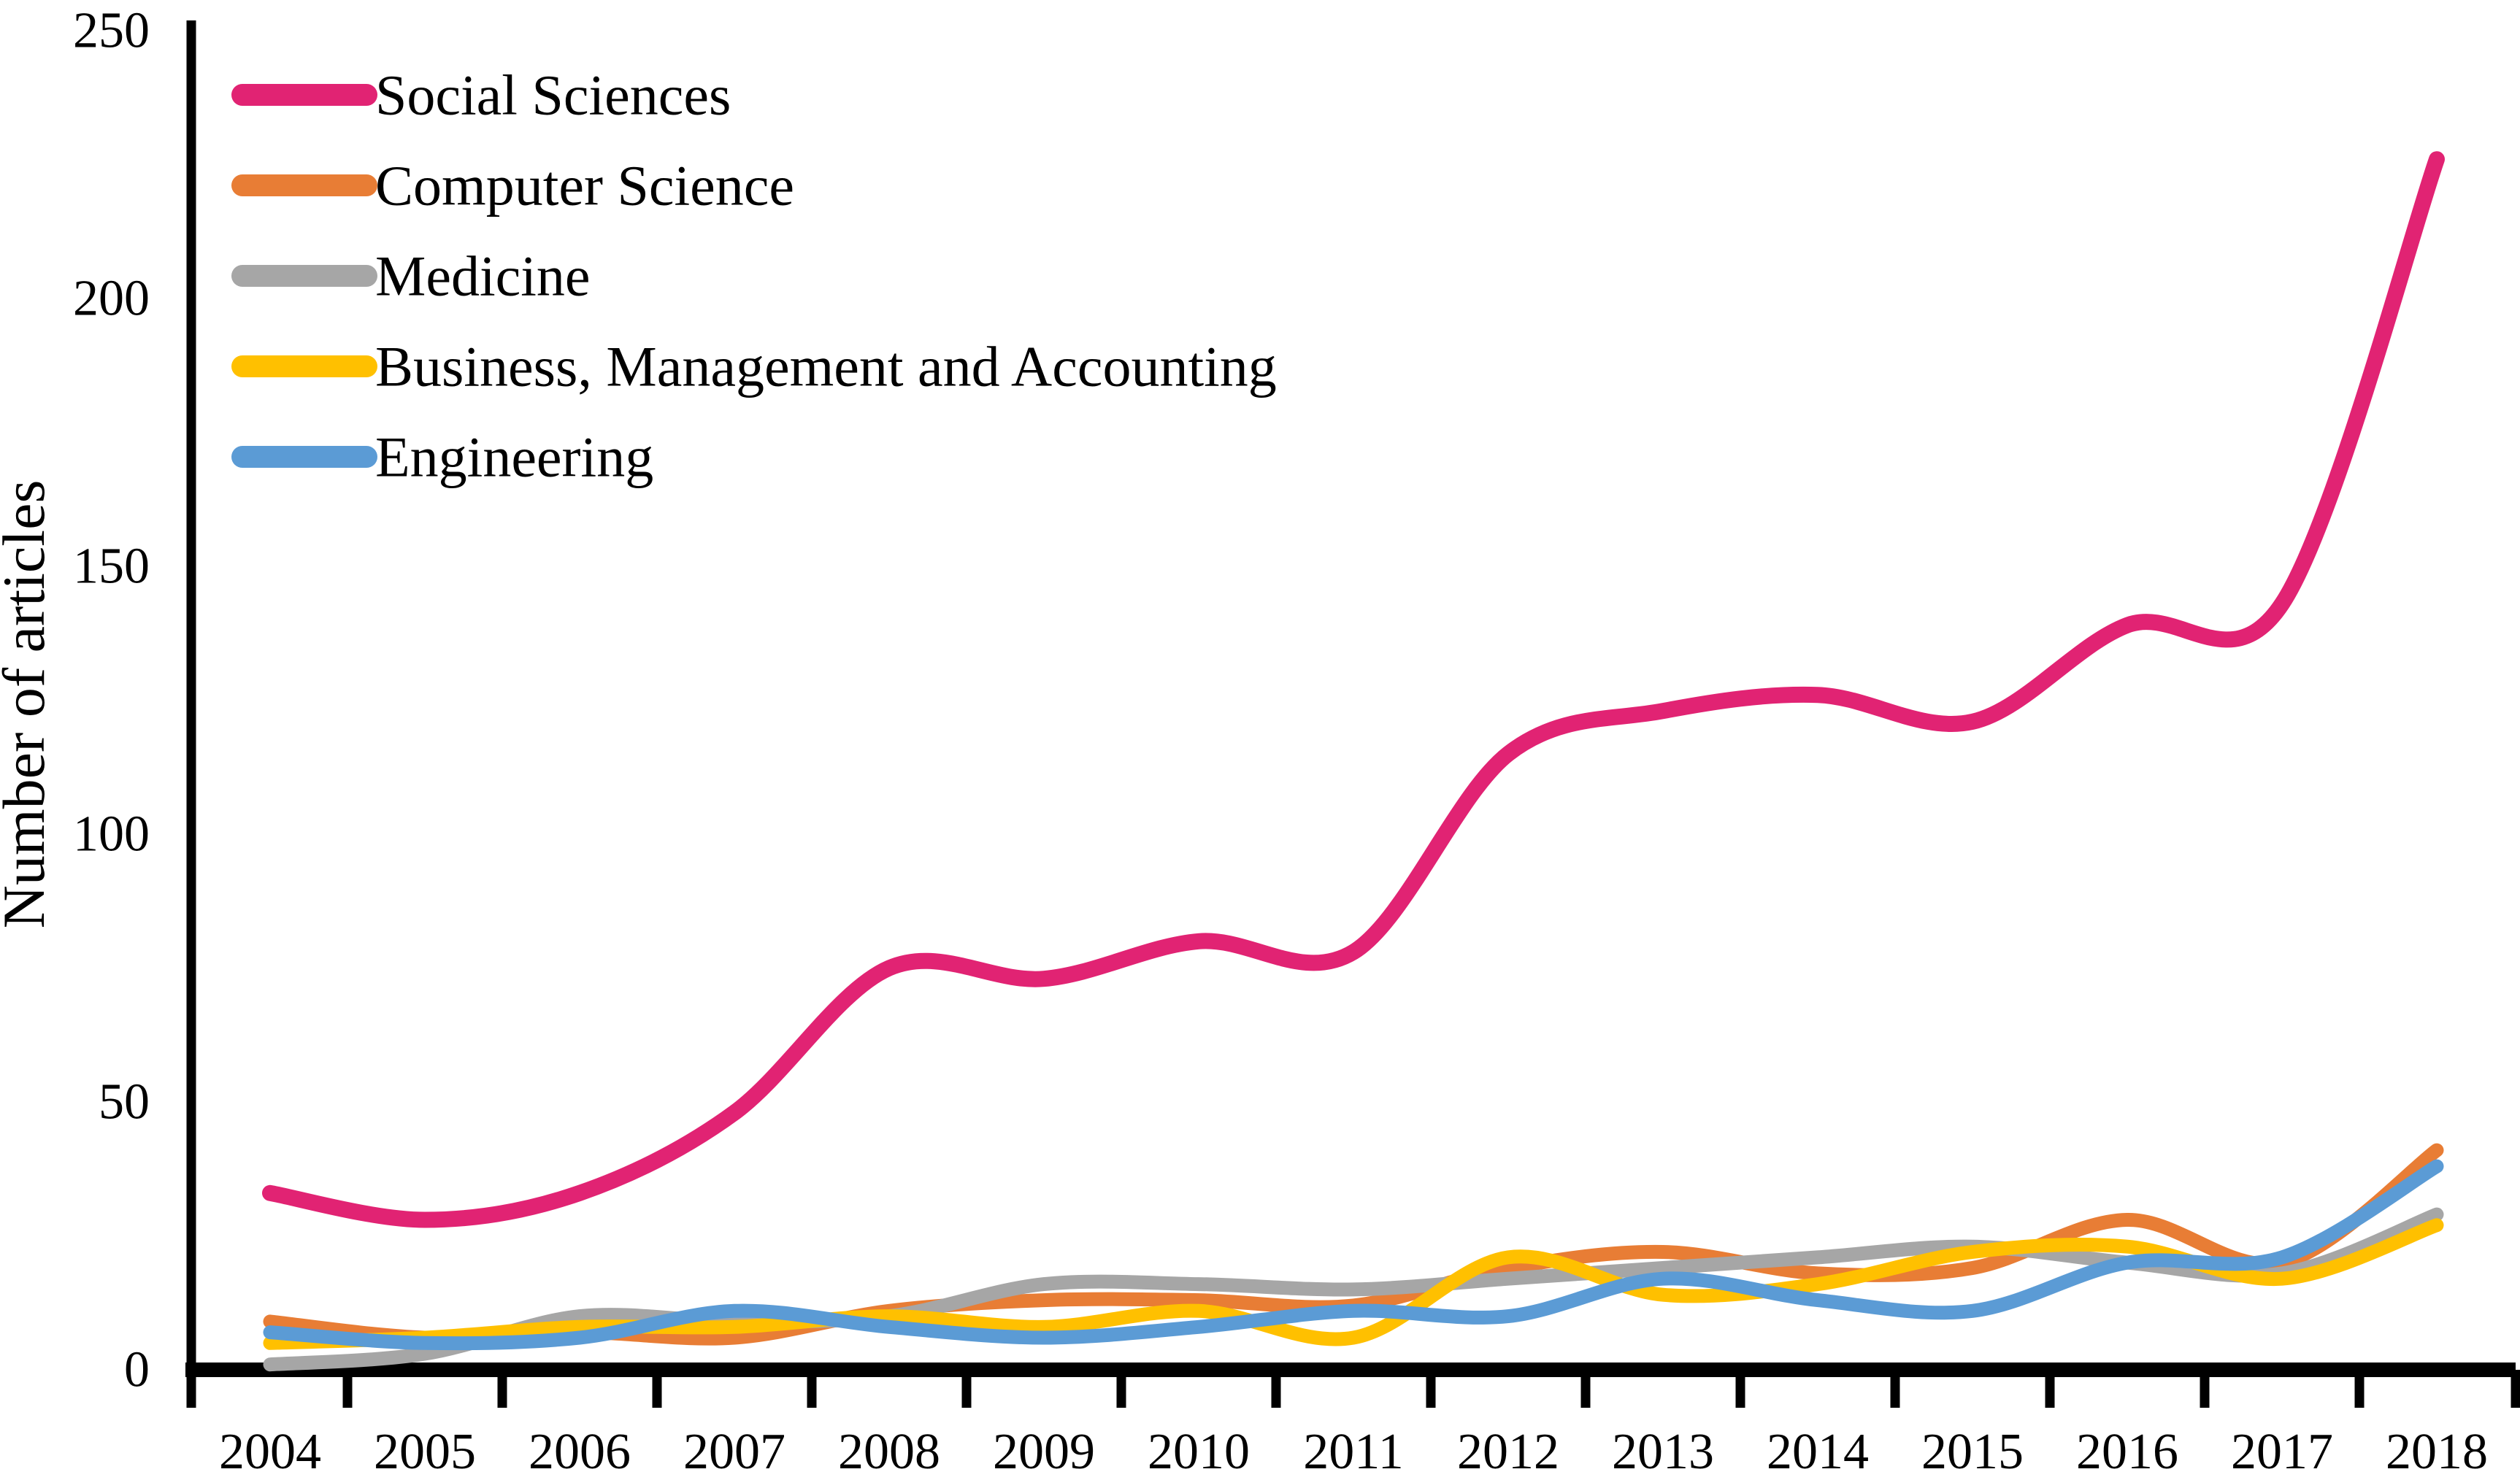 The height and width of the screenshot is (1480, 2520). I want to click on x-tick-label: 2011, so click(1353, 1452).